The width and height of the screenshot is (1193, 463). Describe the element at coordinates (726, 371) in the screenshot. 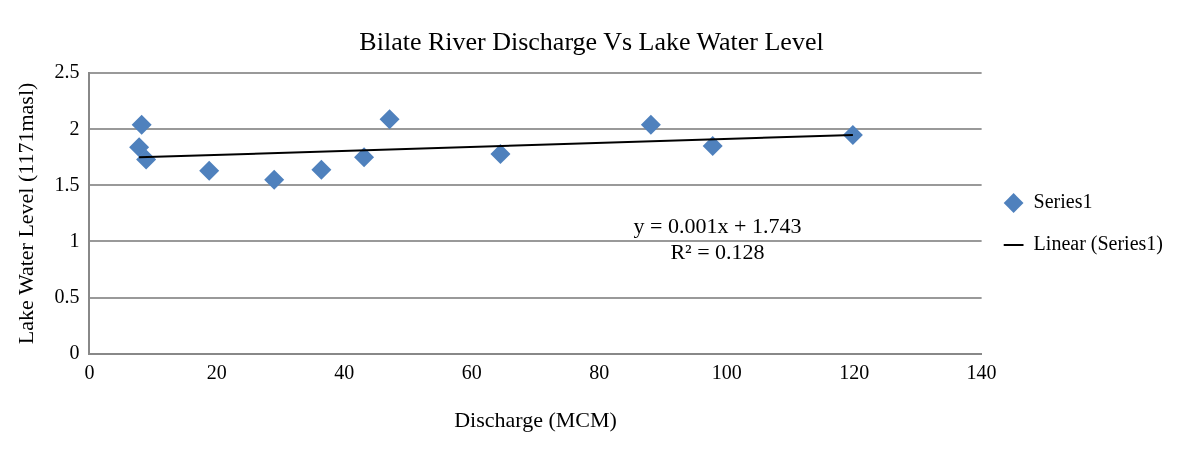

I see `x-tick-label: 100` at that location.